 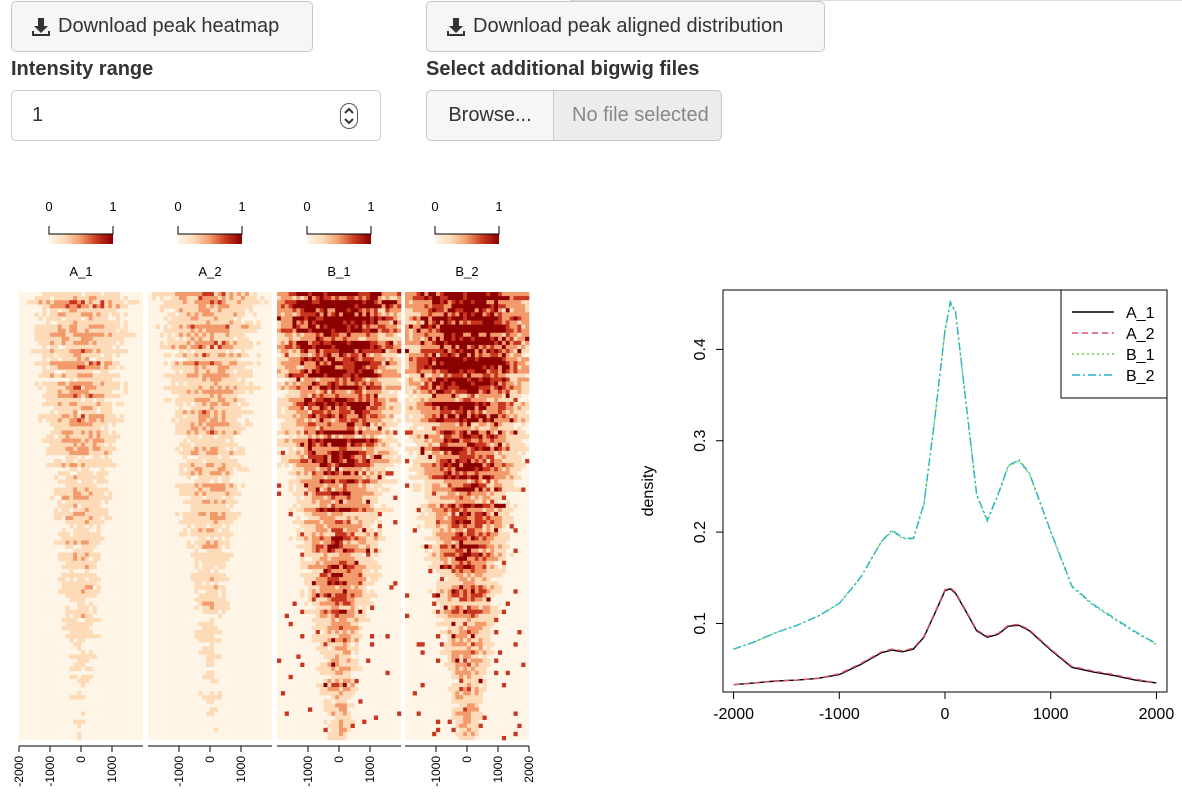 What do you see at coordinates (637, 115) in the screenshot?
I see `file-name-field: No file selected` at bounding box center [637, 115].